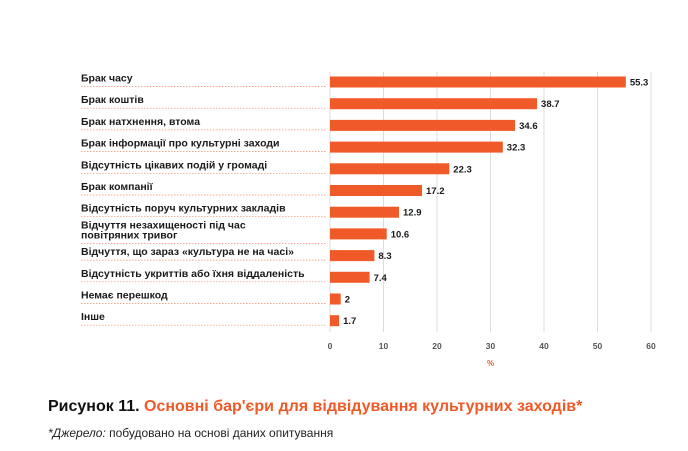 The width and height of the screenshot is (688, 451). Describe the element at coordinates (140, 122) in the screenshot. I see `category-label: Брак натхнення, втома` at that location.